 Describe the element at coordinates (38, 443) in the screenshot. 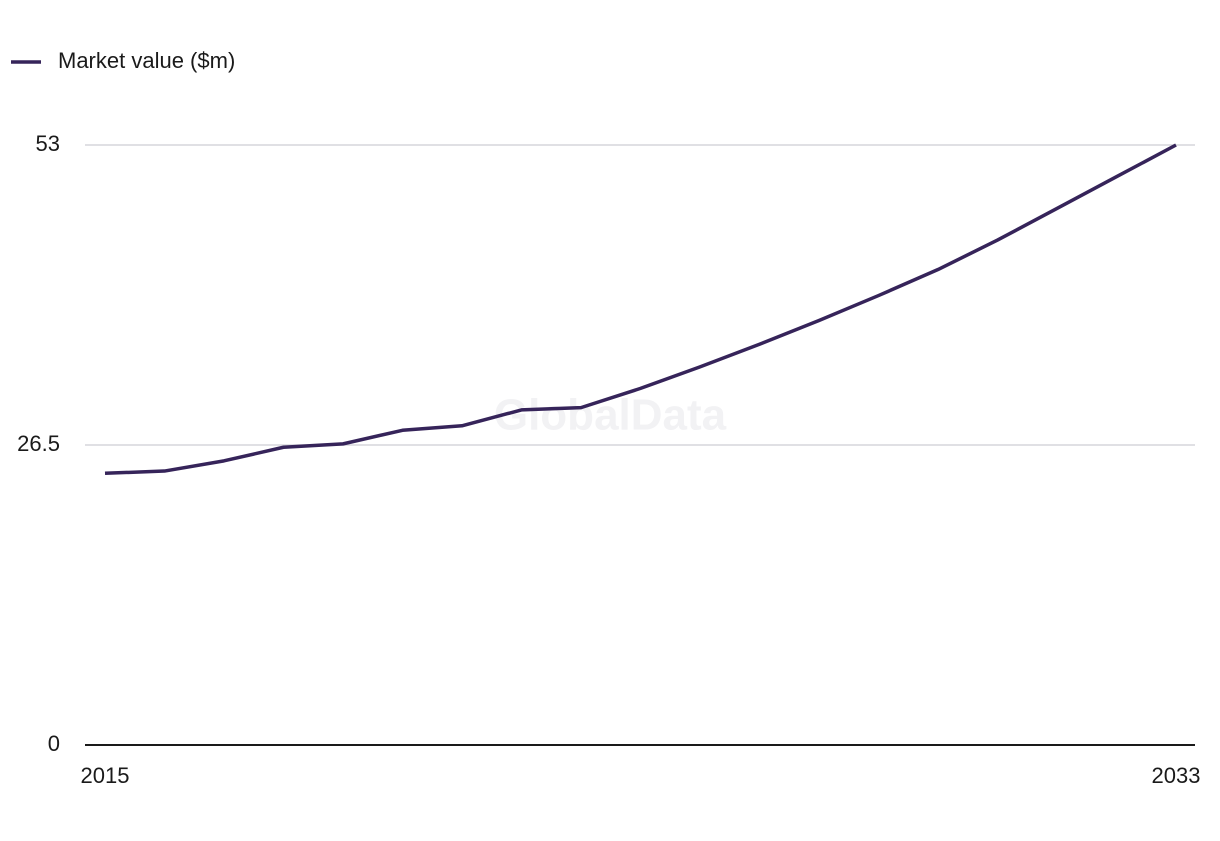

I see `y-tick-label: 26.5` at that location.